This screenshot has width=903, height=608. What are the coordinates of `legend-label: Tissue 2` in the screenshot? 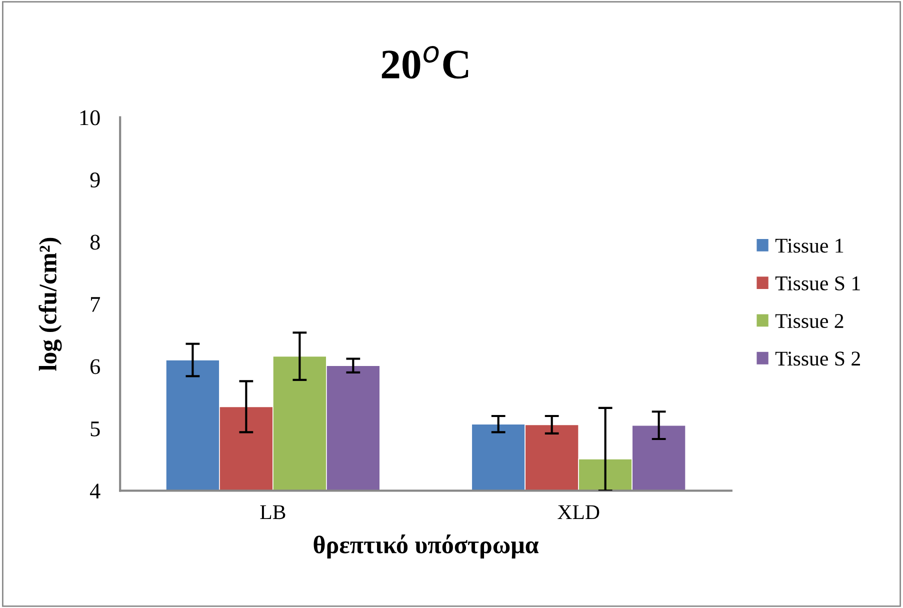 It's located at (809, 321).